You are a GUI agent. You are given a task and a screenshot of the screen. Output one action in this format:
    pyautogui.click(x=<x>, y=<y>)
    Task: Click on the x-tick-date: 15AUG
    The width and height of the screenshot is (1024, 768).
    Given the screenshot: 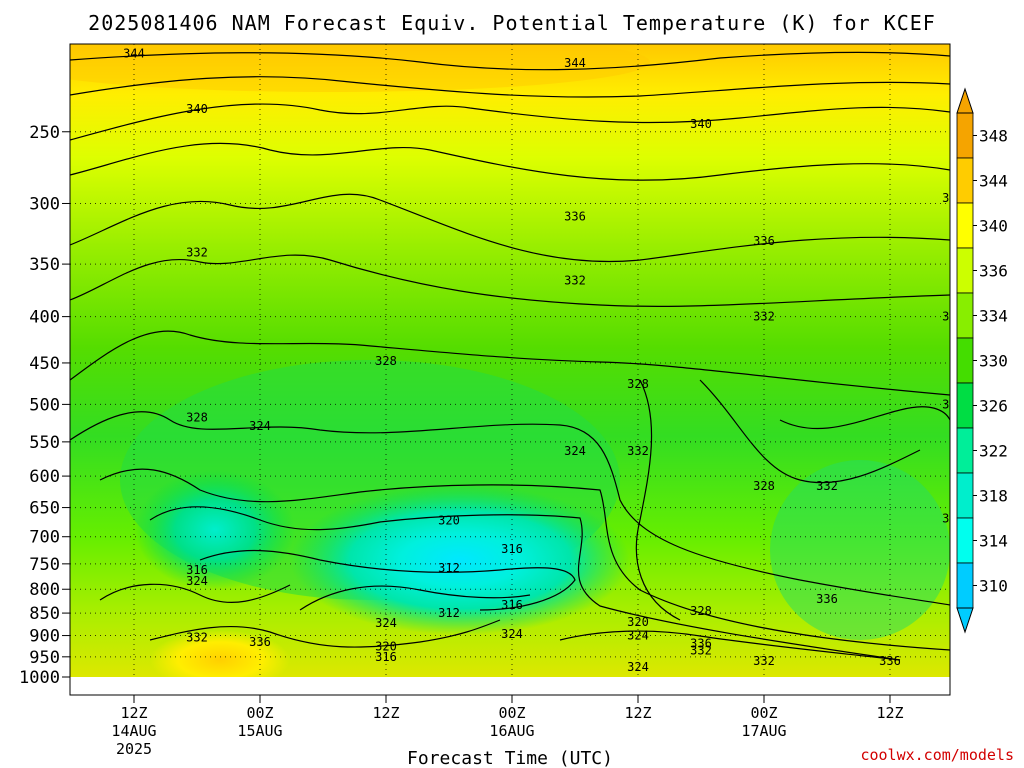 What is the action you would take?
    pyautogui.click(x=259, y=731)
    